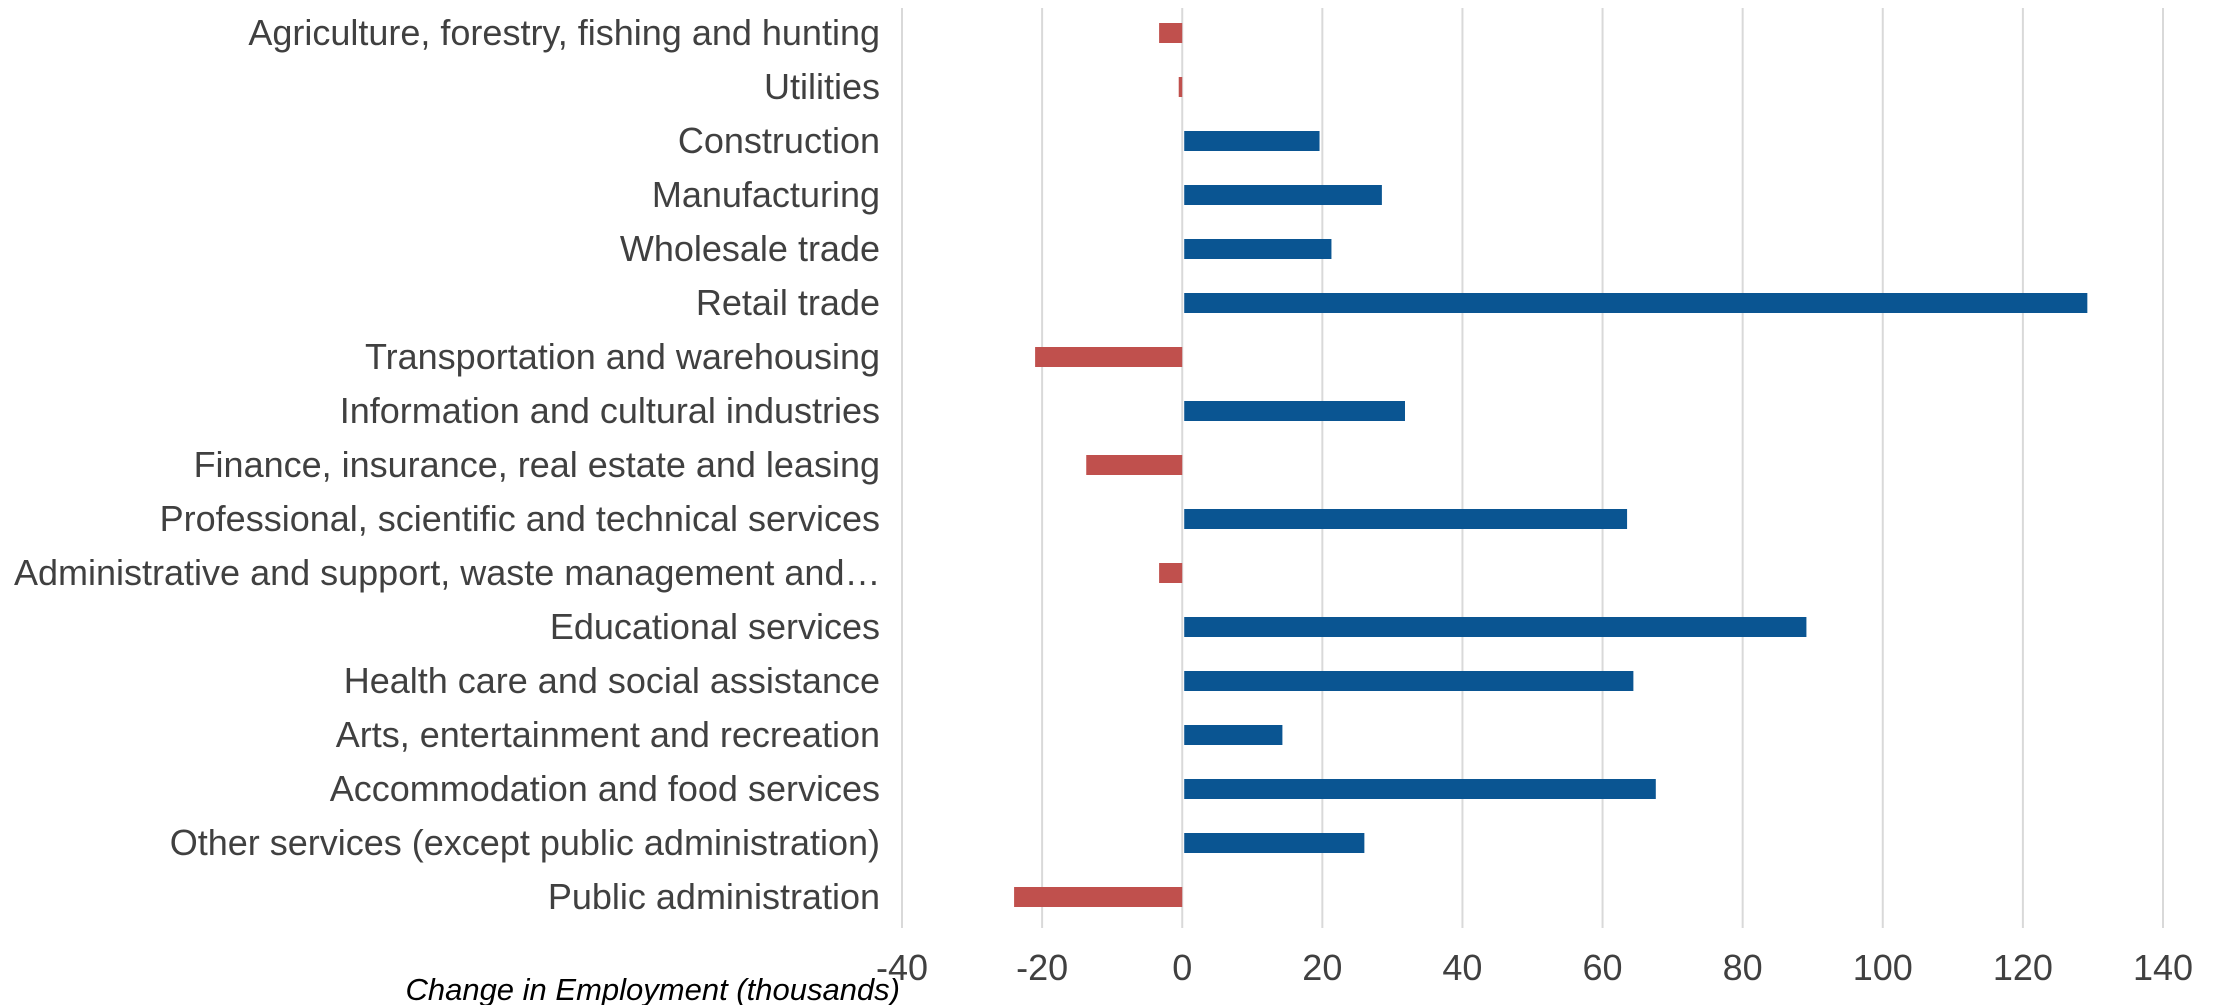 This screenshot has height=1005, width=2218. Describe the element at coordinates (766, 194) in the screenshot. I see `category-label: Manufacturing` at that location.